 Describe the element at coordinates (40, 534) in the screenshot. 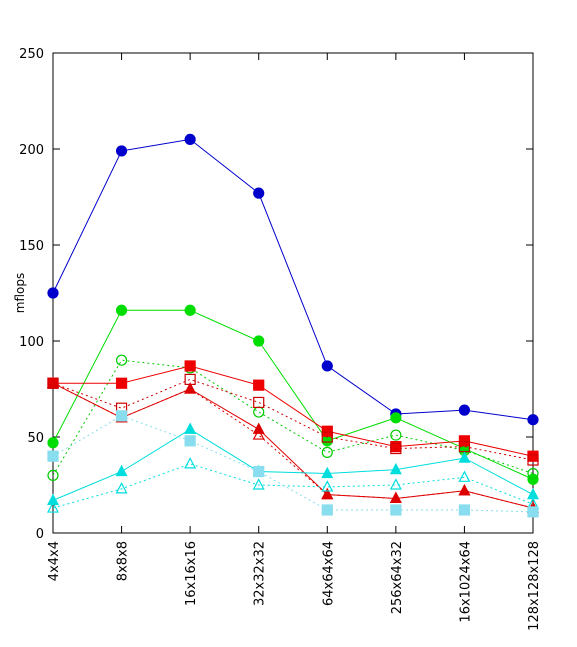

I see `y-tick-label: 0` at that location.